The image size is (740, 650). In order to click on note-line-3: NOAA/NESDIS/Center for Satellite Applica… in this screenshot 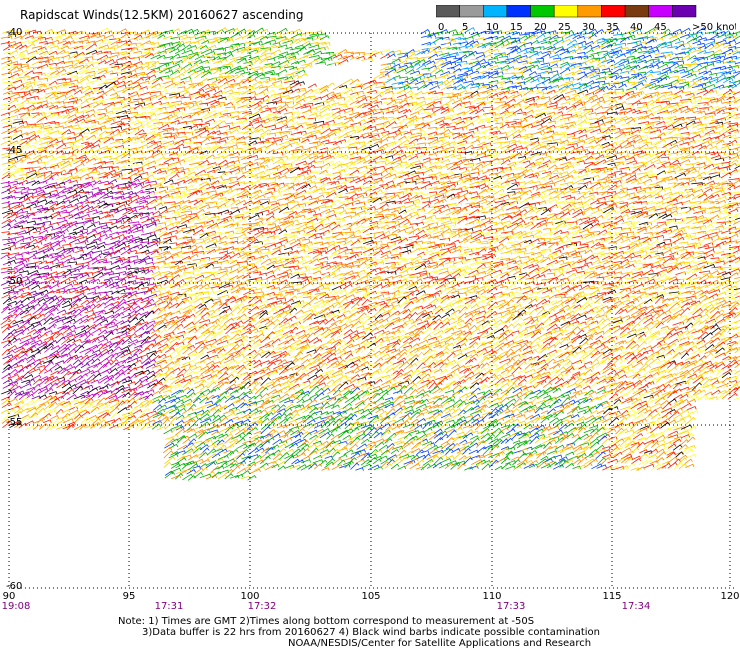, I will do `click(440, 643)`.